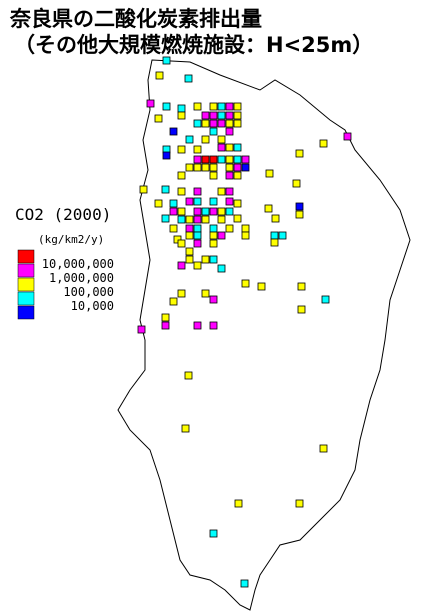  Describe the element at coordinates (63, 214) in the screenshot. I see `legend-title: CO2 (2000)` at that location.